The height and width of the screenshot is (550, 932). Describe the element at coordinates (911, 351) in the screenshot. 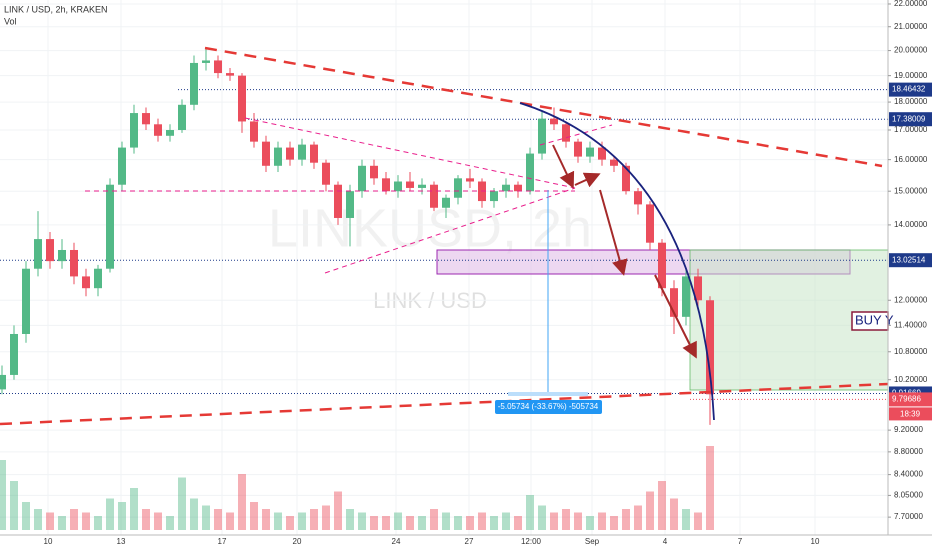

I see `y-tick-label: 10.80000` at that location.